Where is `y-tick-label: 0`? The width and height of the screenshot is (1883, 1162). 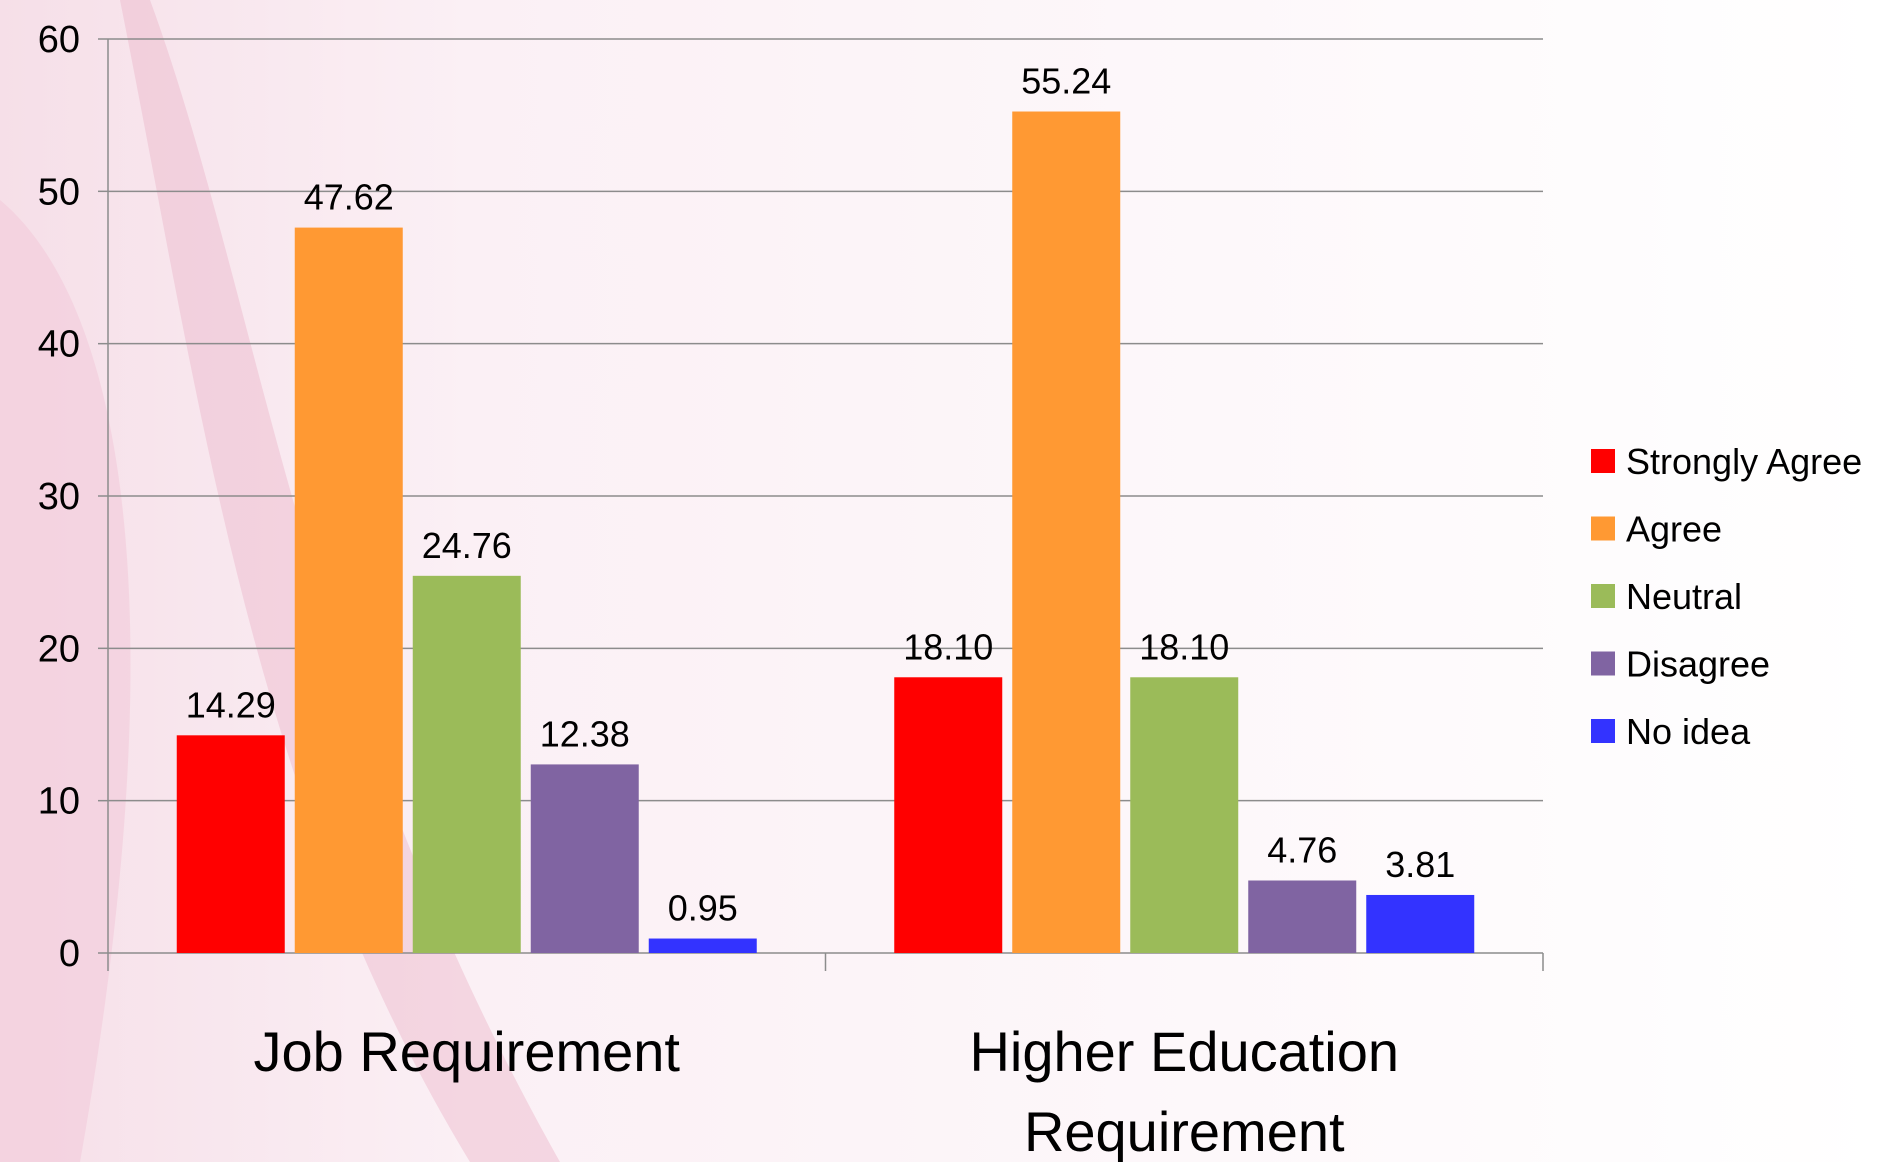 y-tick-label: 0 is located at coordinates (69, 954).